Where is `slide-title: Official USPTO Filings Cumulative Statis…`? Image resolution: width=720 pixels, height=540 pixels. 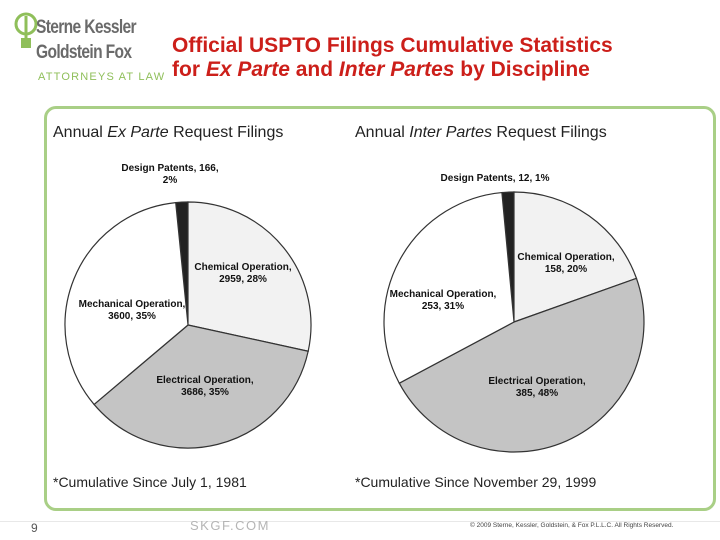 slide-title: Official USPTO Filings Cumulative Statis… is located at coordinates (442, 58).